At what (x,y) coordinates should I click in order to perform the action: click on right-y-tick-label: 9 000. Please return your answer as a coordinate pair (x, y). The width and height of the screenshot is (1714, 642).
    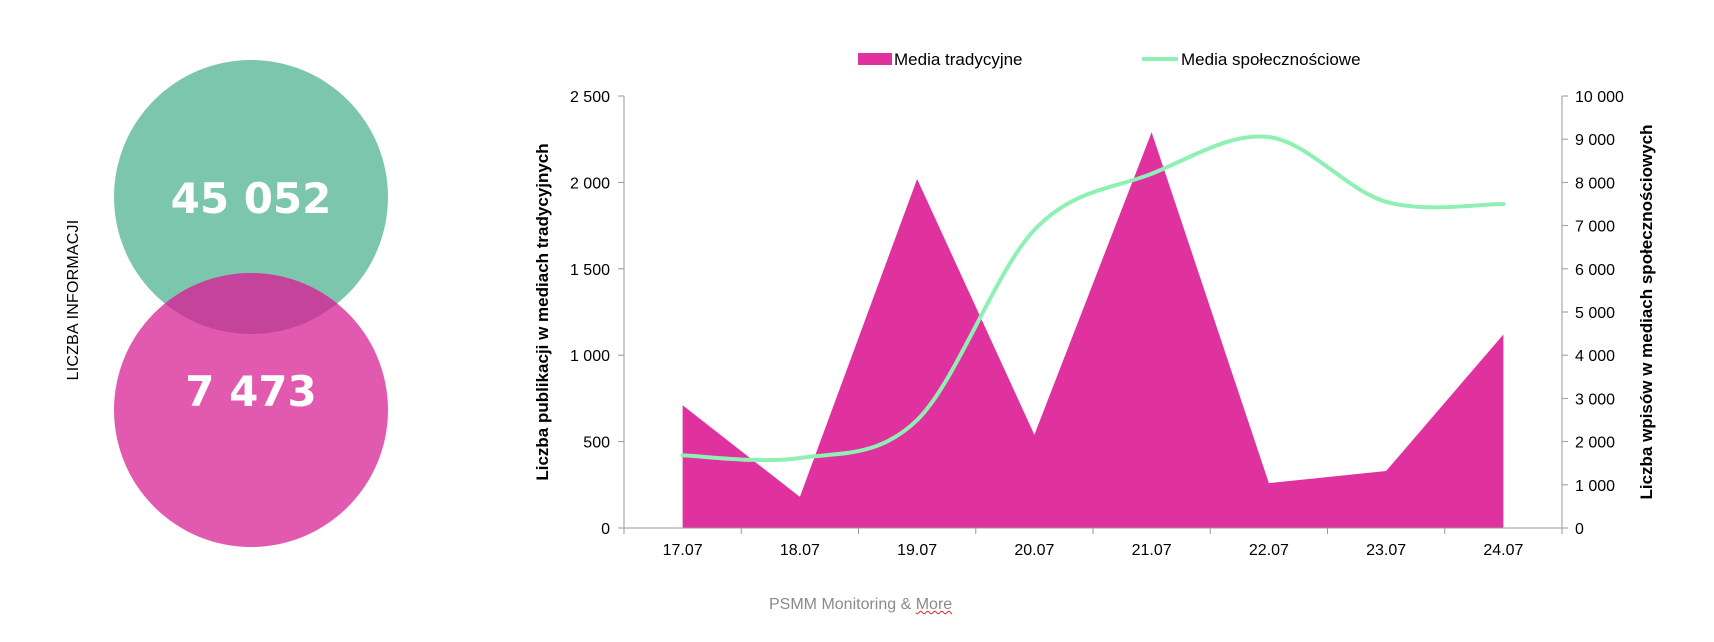
    Looking at the image, I should click on (1595, 140).